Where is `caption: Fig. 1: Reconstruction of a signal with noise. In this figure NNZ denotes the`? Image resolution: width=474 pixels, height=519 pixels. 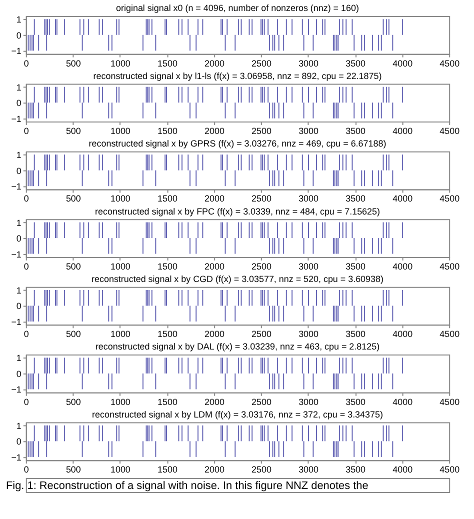
caption: Fig. 1: Reconstruction of a signal with noise. In this figure NNZ denotes the is located at coordinates (187, 486).